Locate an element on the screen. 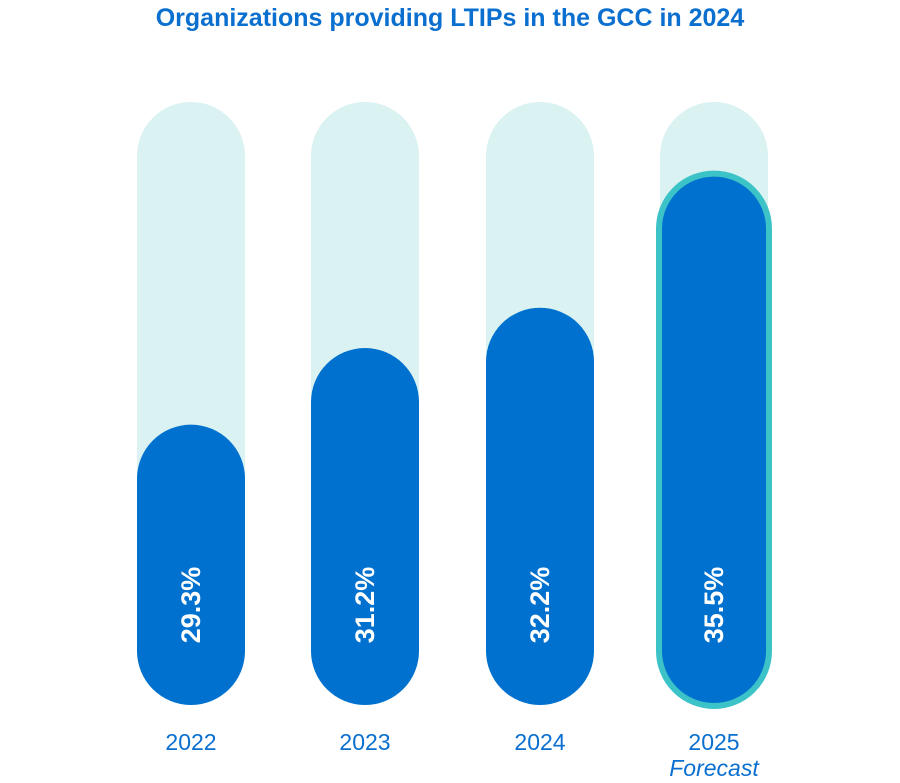  data-label: 29.3% is located at coordinates (191, 605).